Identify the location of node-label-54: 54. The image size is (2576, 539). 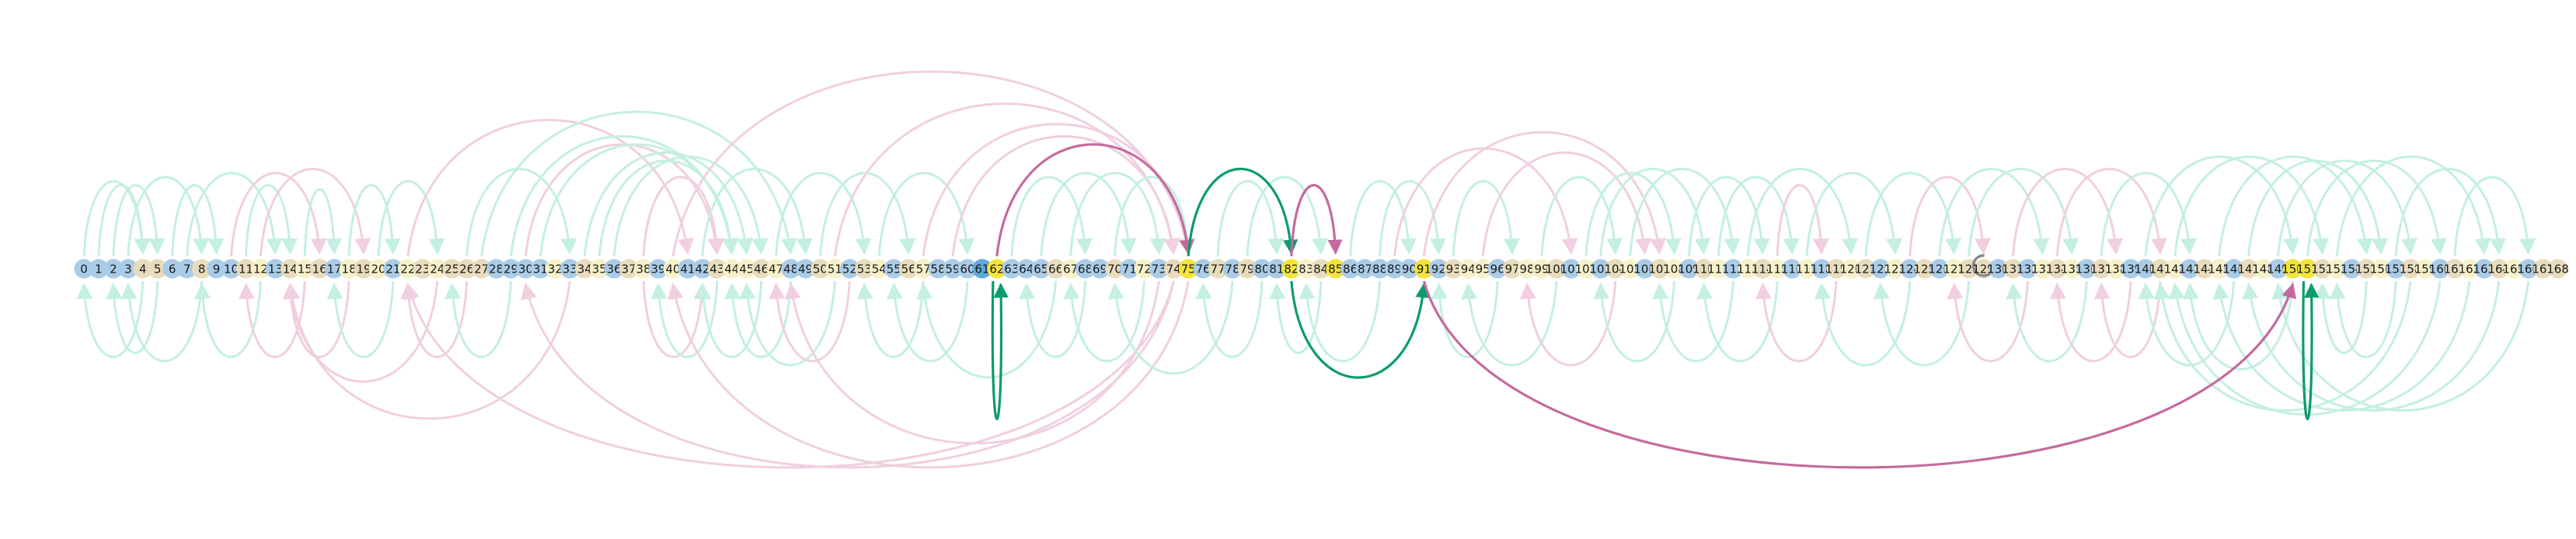
(880, 269).